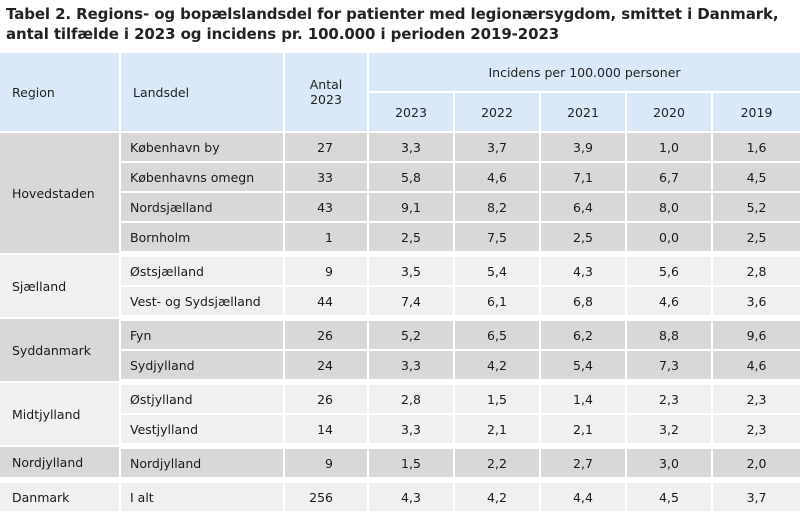  Describe the element at coordinates (202, 147) in the screenshot. I see `landsdel-cell: København by` at that location.